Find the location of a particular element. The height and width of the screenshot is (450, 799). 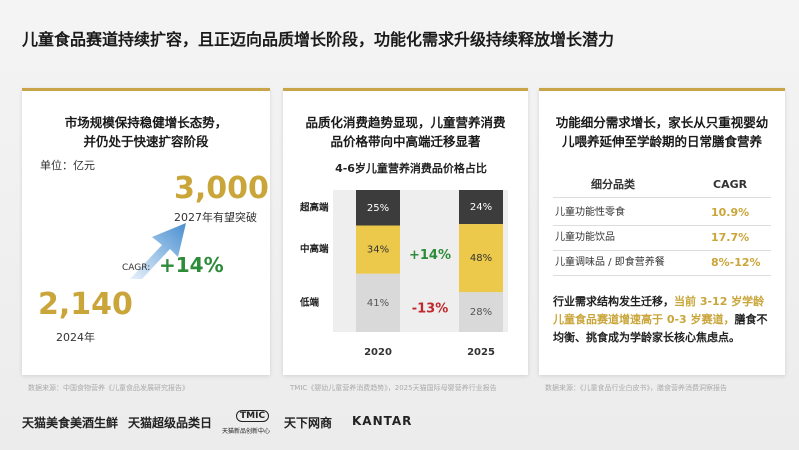

card-heading: 品质化消费趋势显现，儿童营养消费 品价格带向中高端迁移显著 is located at coordinates (405, 132).